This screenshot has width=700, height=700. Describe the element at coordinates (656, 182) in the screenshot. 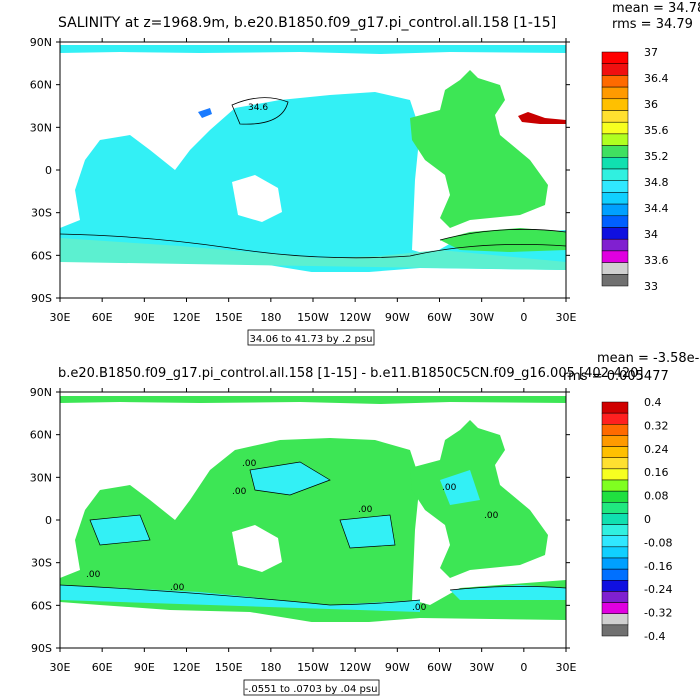

I see `colorbar-label: 34.8` at that location.